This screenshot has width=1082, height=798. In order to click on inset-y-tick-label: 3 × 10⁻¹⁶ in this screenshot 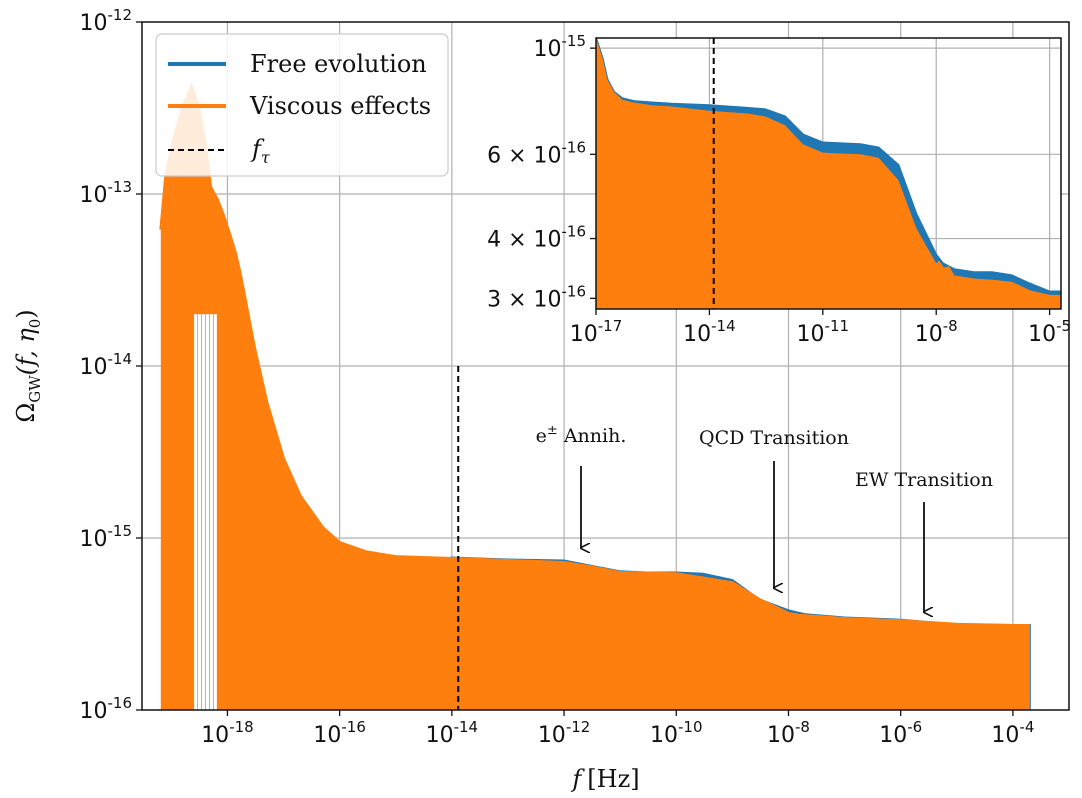, I will do `click(536, 297)`.